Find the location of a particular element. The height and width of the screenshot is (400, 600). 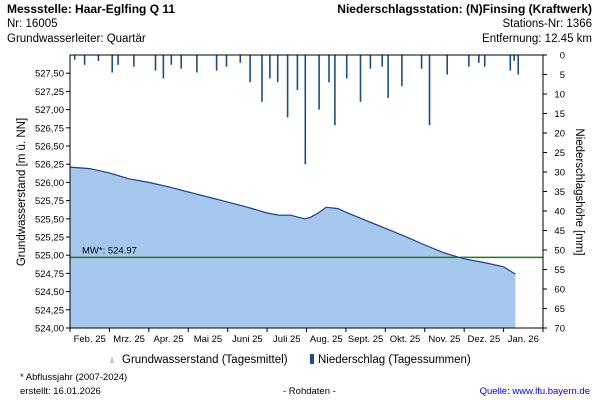

left-tick-label: 527,50 is located at coordinates (49, 74).